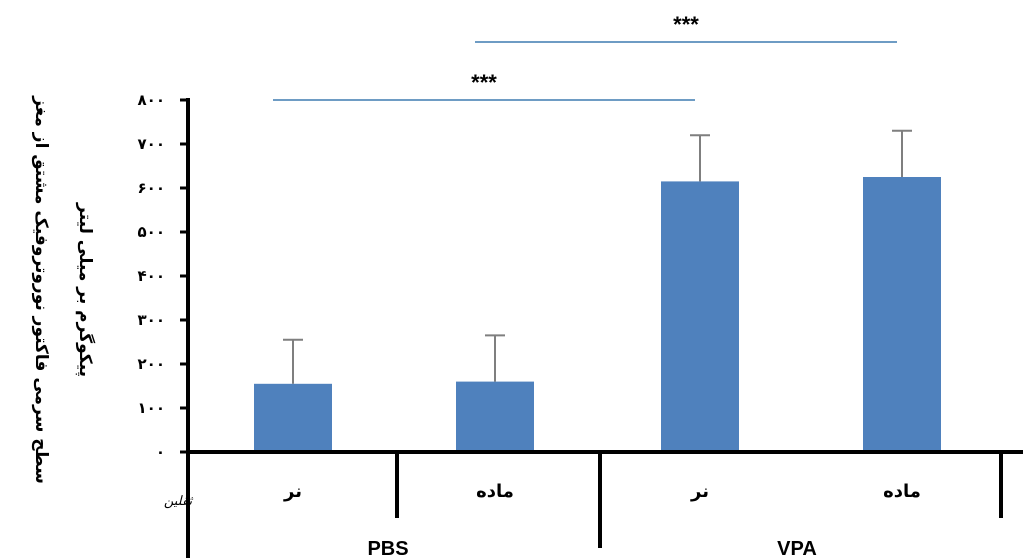 Image resolution: width=1023 pixels, height=558 pixels. Describe the element at coordinates (387, 548) in the screenshot. I see `x-group-label-0: PBS` at that location.